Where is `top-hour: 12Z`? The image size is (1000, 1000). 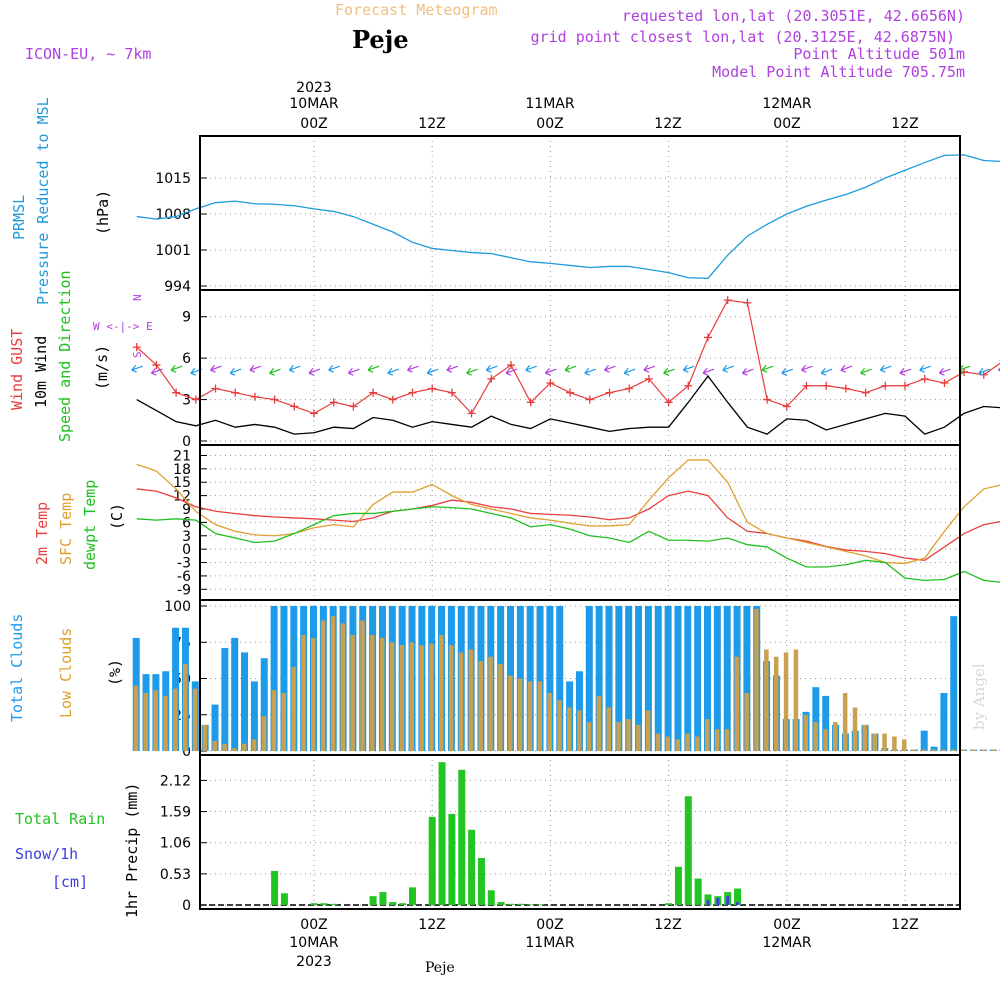
top-hour: 12Z is located at coordinates (431, 124).